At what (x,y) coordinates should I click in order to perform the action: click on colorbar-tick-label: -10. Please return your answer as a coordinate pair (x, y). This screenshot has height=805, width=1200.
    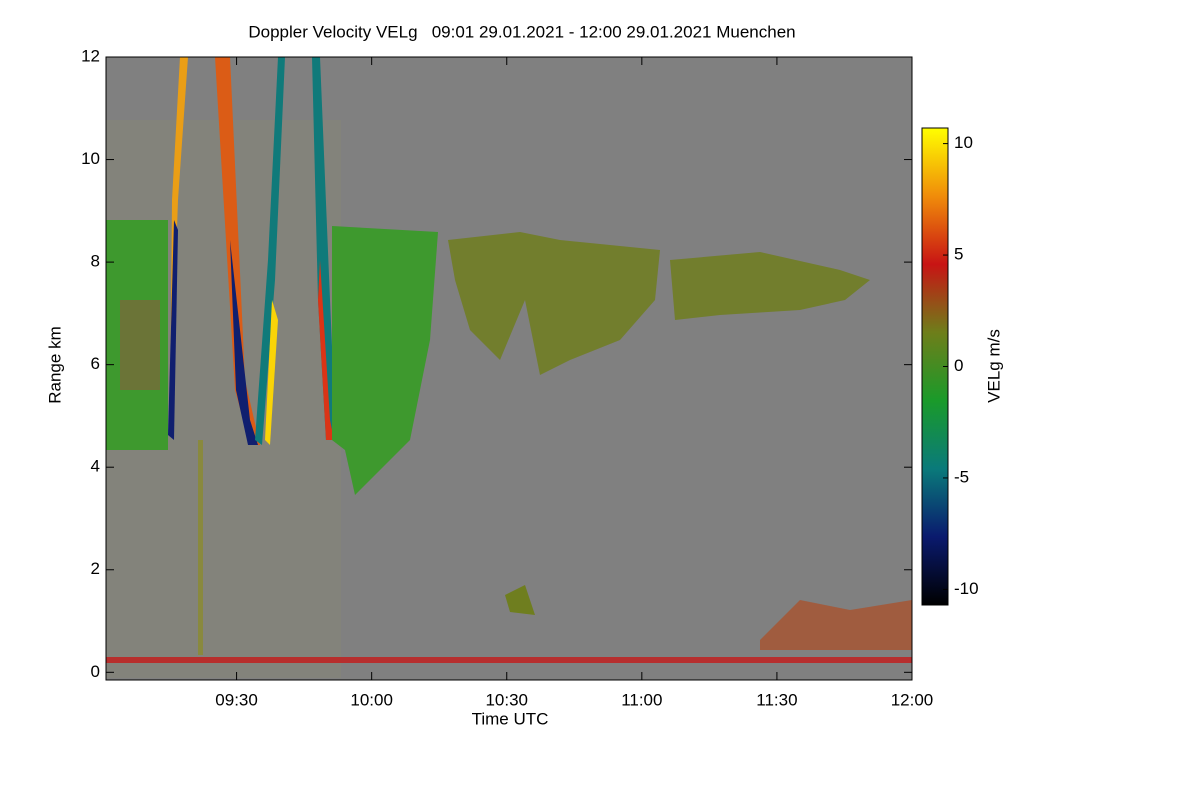
    Looking at the image, I should click on (966, 588).